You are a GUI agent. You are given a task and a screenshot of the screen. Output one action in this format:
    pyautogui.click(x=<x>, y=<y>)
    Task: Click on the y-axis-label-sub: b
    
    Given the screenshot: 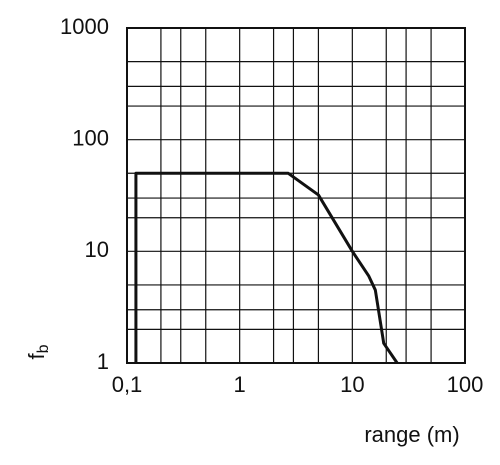 What is the action you would take?
    pyautogui.click(x=43, y=348)
    